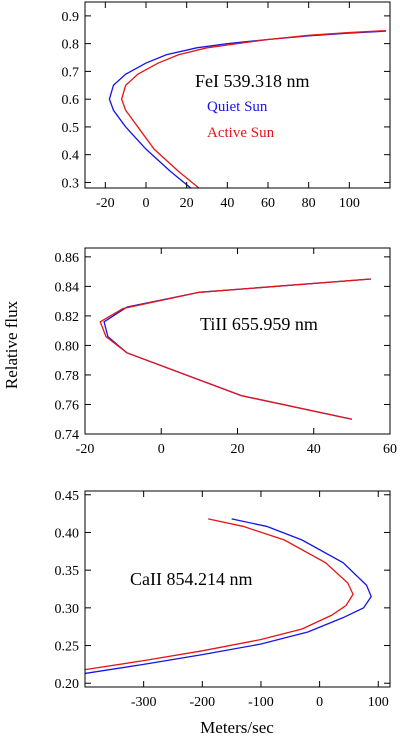 The height and width of the screenshot is (740, 400). Describe the element at coordinates (71, 72) in the screenshot. I see `y-tick-label: 0.7` at that location.